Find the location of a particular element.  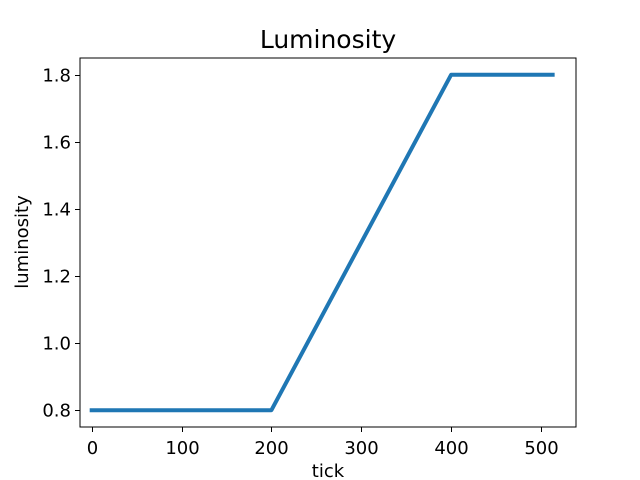

y-axis: 0.8 1.0 1.2 1.4 1.6 1.8 is located at coordinates (61, 244).